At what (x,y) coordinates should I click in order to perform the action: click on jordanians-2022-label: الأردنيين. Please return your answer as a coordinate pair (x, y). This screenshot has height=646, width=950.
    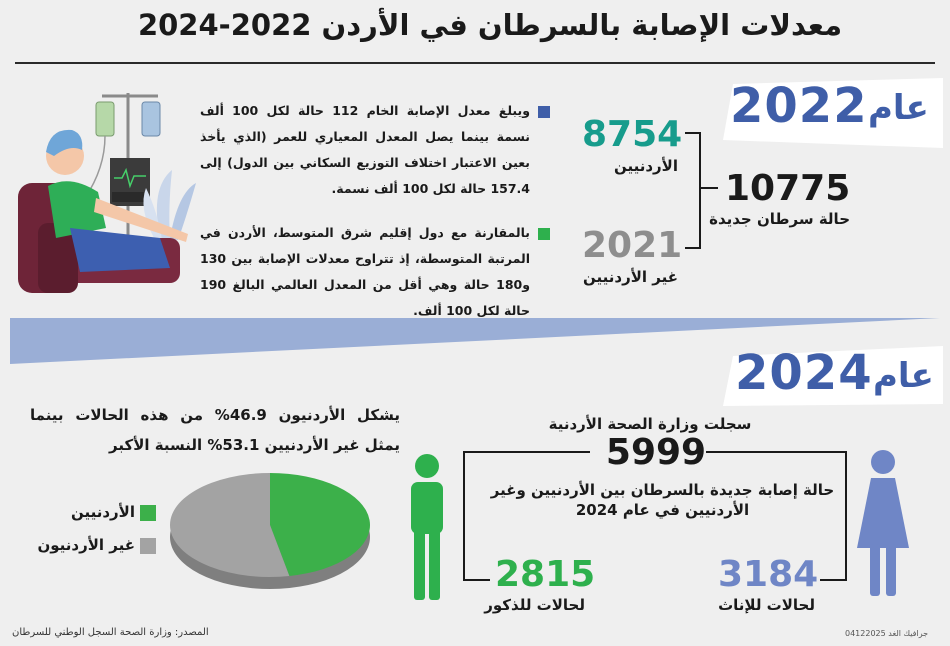
    Looking at the image, I should click on (645, 166).